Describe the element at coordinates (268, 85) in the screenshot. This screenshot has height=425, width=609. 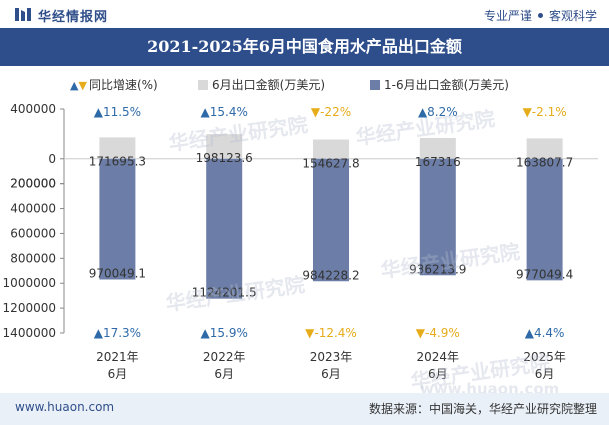
I see `legend-june-label: 6月出口金额(万美元)` at that location.